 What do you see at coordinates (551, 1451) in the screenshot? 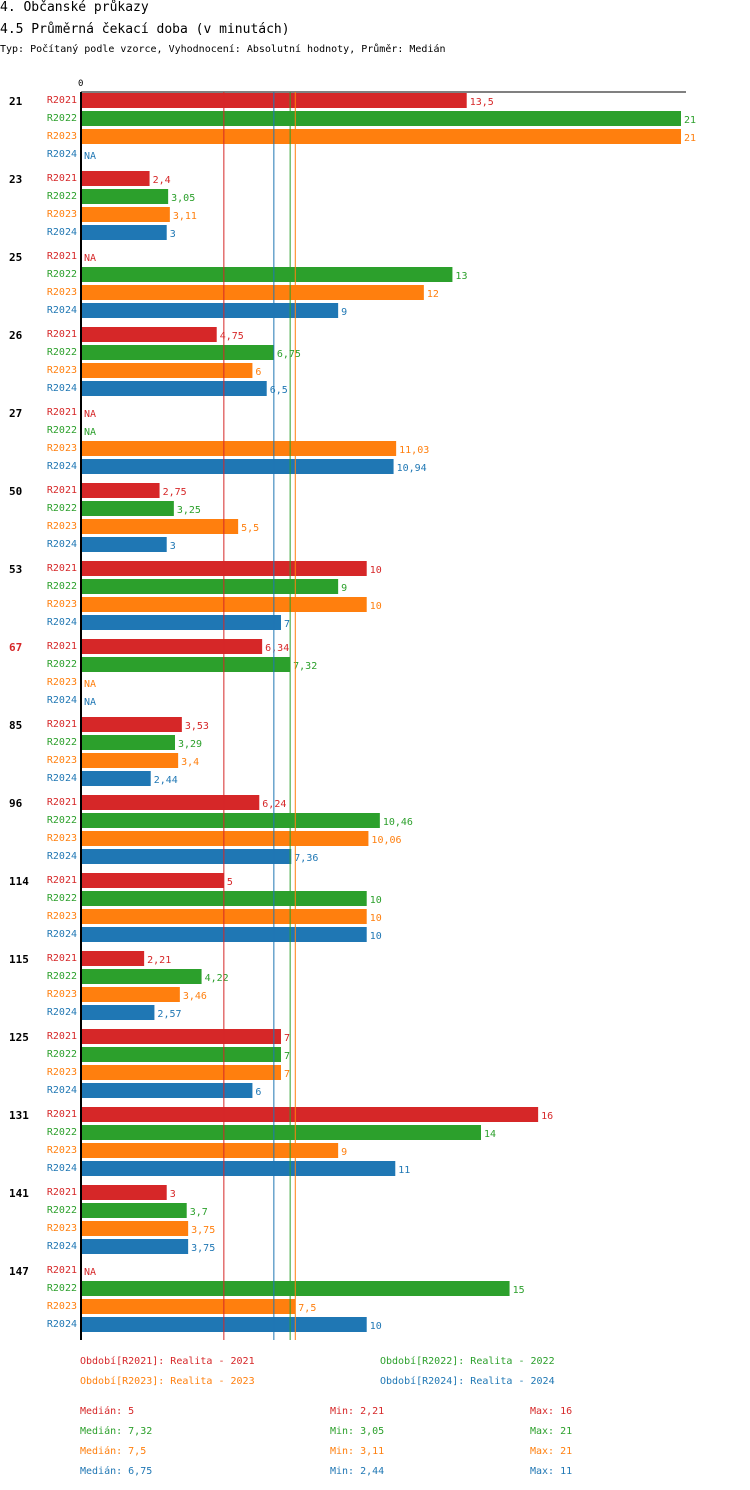
I see `stat-max-r2023: Max: 21` at bounding box center [551, 1451].